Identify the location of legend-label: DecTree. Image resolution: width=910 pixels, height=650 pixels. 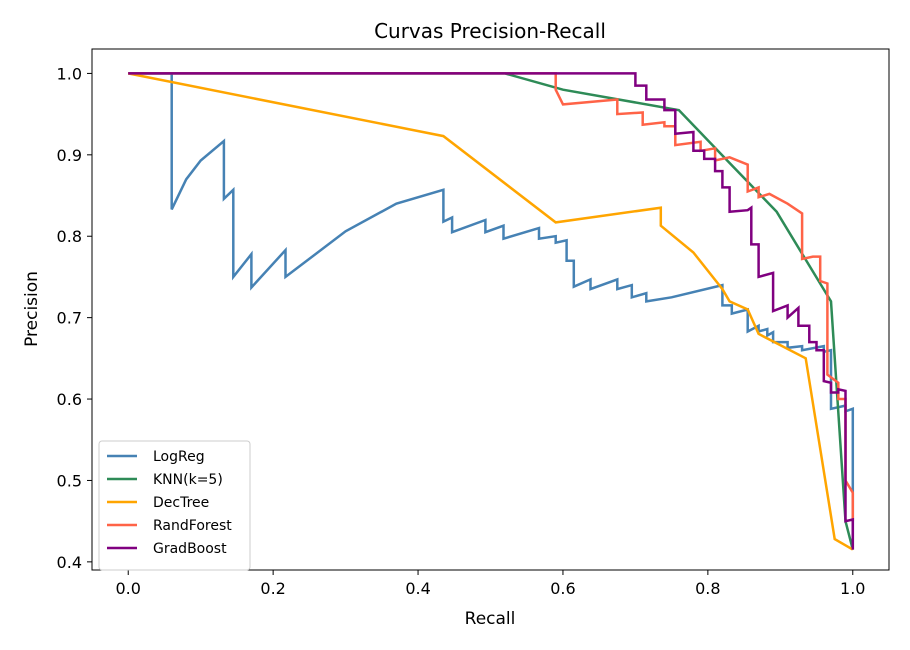
(181, 503).